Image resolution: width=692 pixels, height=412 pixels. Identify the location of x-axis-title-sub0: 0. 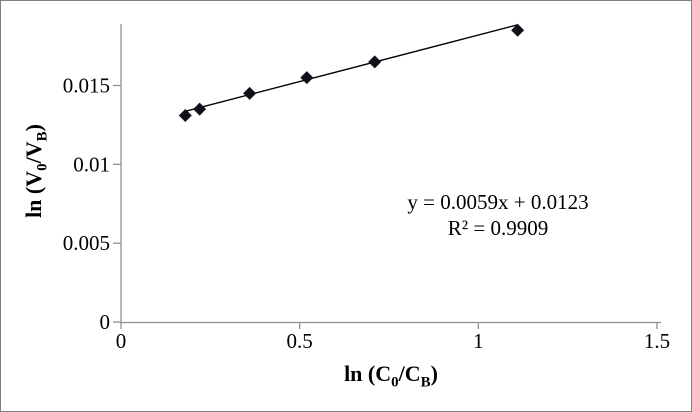
(395, 382).